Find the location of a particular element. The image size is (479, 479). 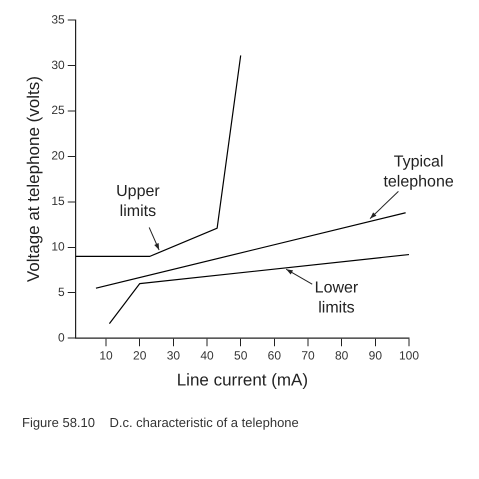

y-tick-label: 35 is located at coordinates (58, 19).